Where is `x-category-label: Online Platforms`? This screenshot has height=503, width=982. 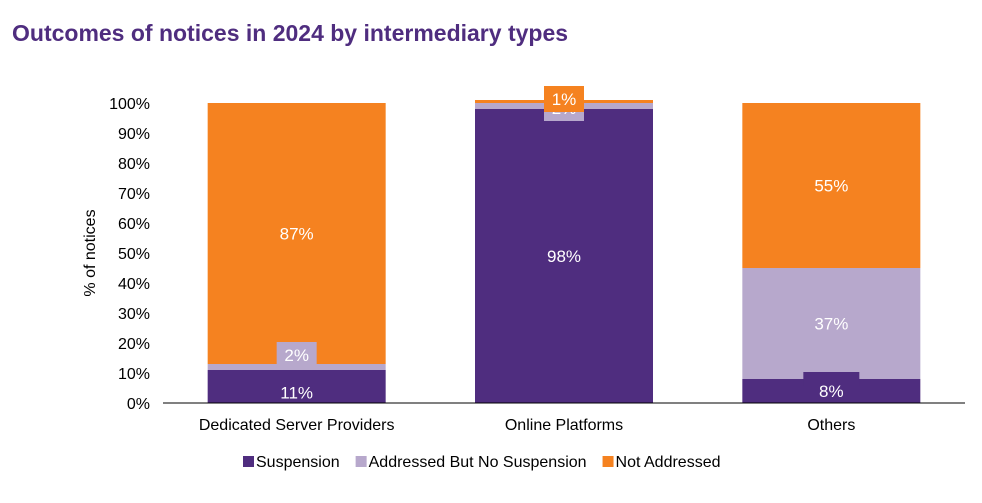 x-category-label: Online Platforms is located at coordinates (564, 425).